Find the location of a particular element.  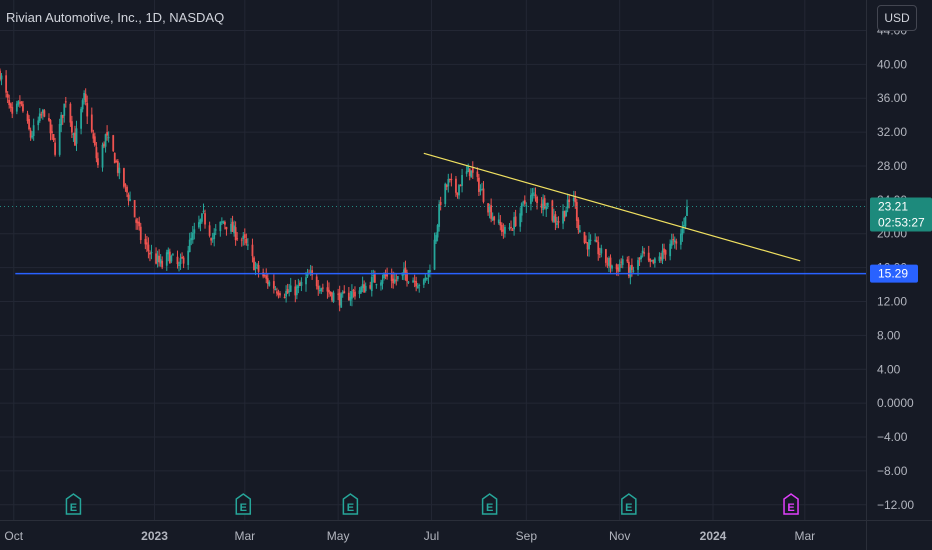

x-tick-label: May is located at coordinates (338, 536).